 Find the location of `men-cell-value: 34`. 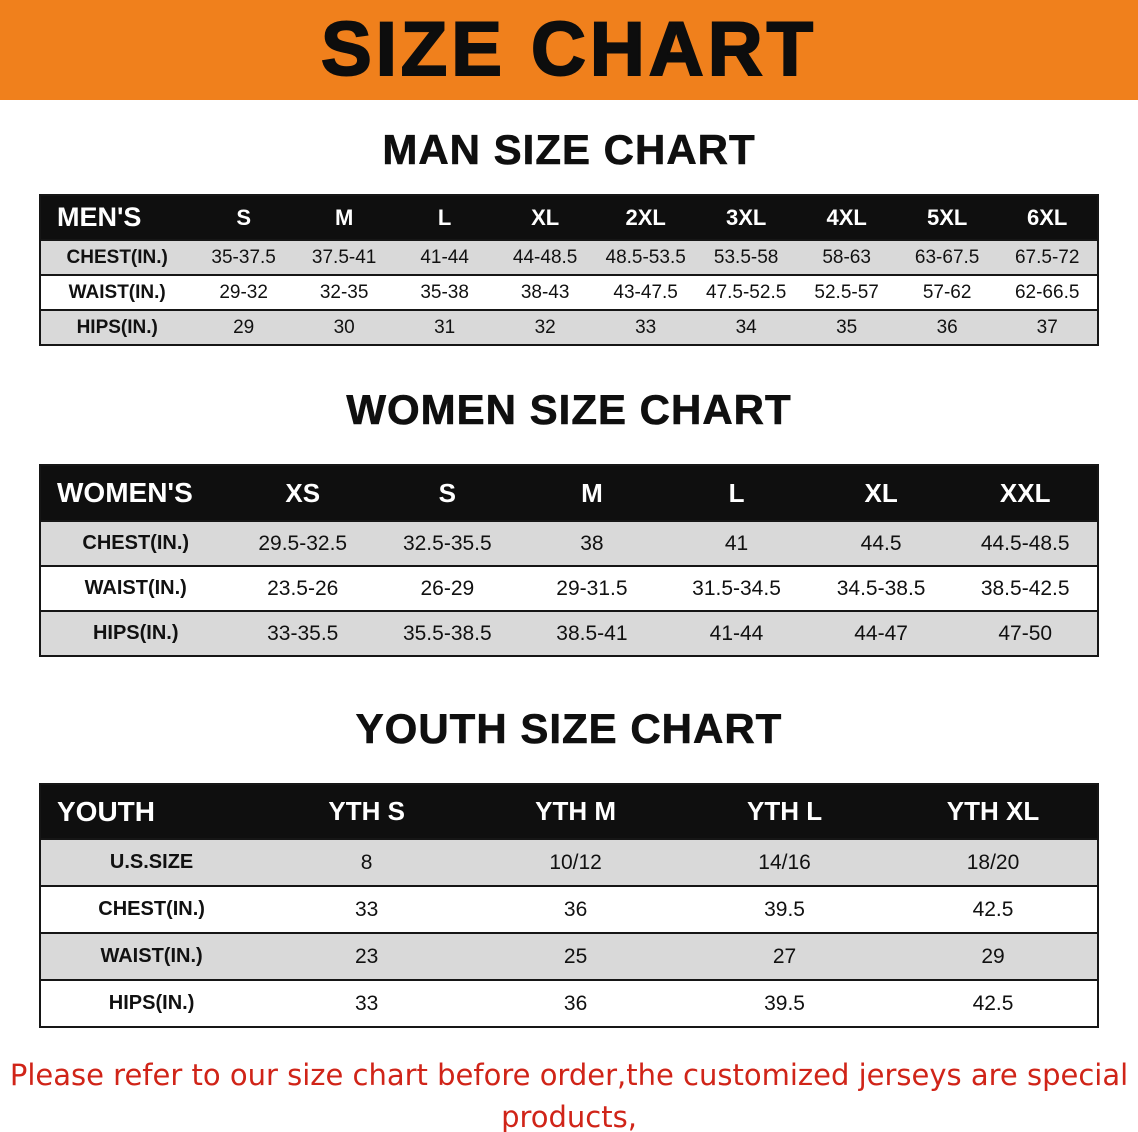

men-cell-value: 34 is located at coordinates (746, 327).